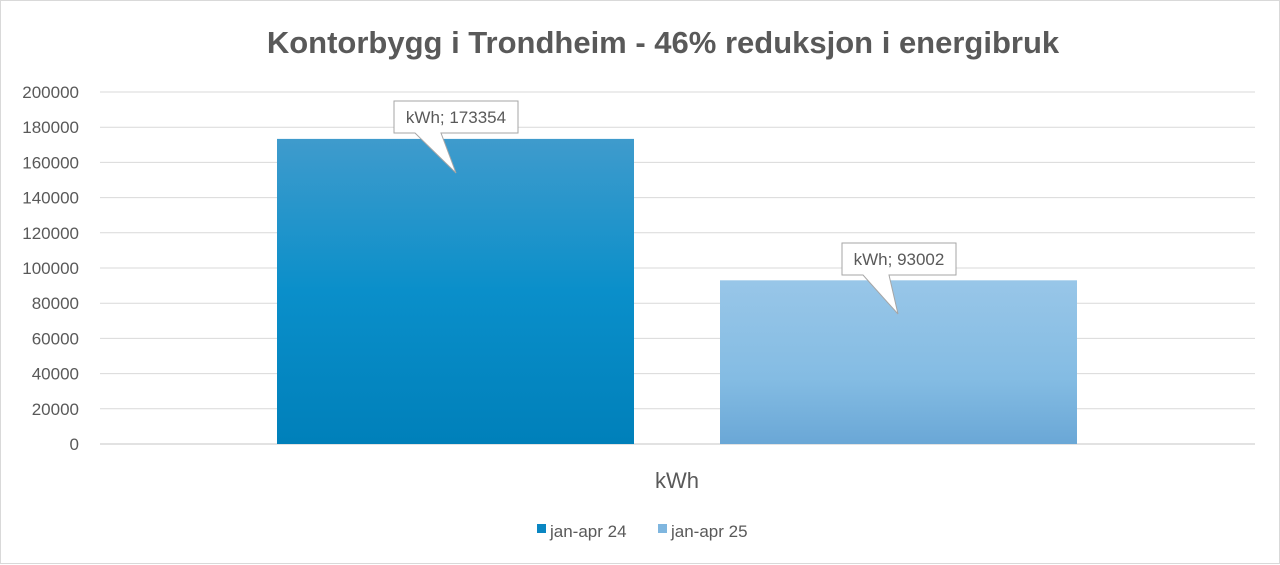 This screenshot has height=565, width=1280. Describe the element at coordinates (588, 531) in the screenshot. I see `legend-label-jan-apr-24: jan-apr 24` at that location.